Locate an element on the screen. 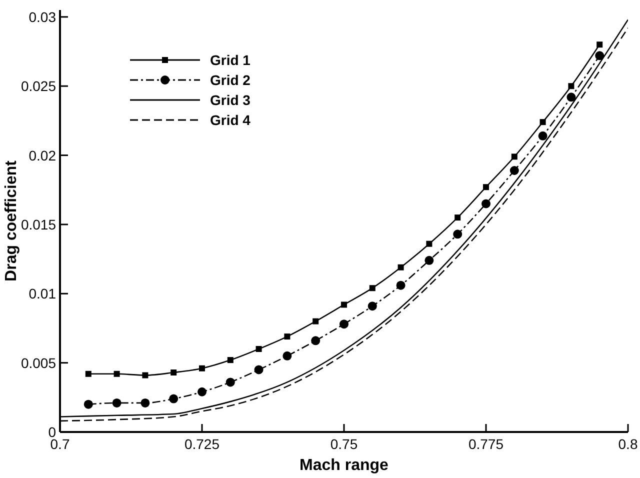 The width and height of the screenshot is (640, 478). x-tick-label: 0.725 is located at coordinates (202, 444).